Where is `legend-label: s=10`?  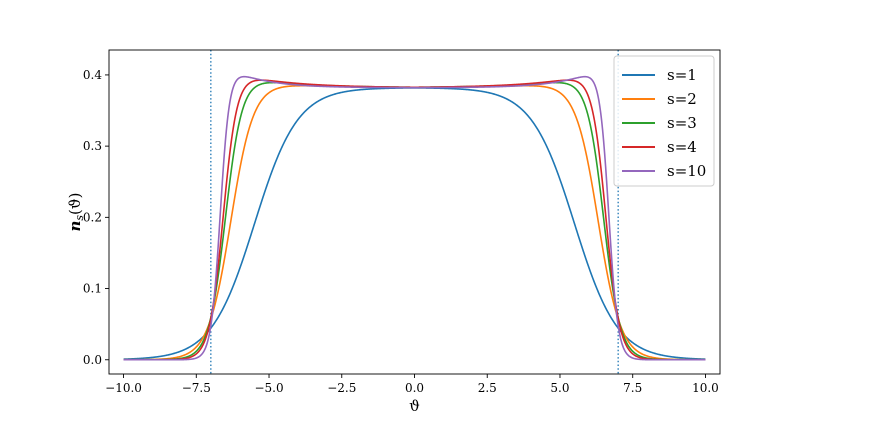 legend-label: s=10 is located at coordinates (686, 171).